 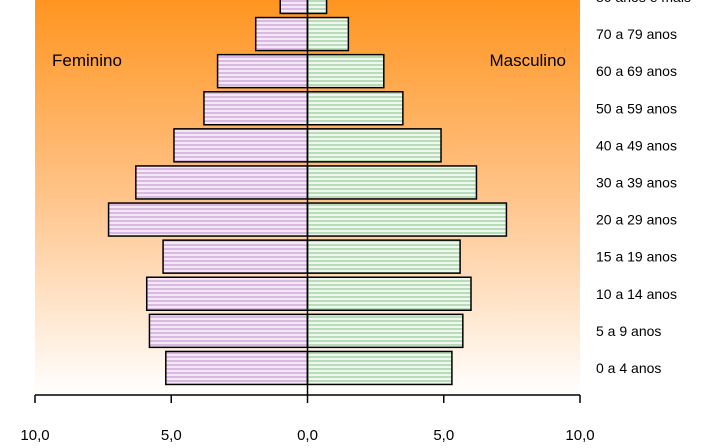 What do you see at coordinates (636, 71) in the screenshot?
I see `category-label-8: 60 a 69 anos` at bounding box center [636, 71].